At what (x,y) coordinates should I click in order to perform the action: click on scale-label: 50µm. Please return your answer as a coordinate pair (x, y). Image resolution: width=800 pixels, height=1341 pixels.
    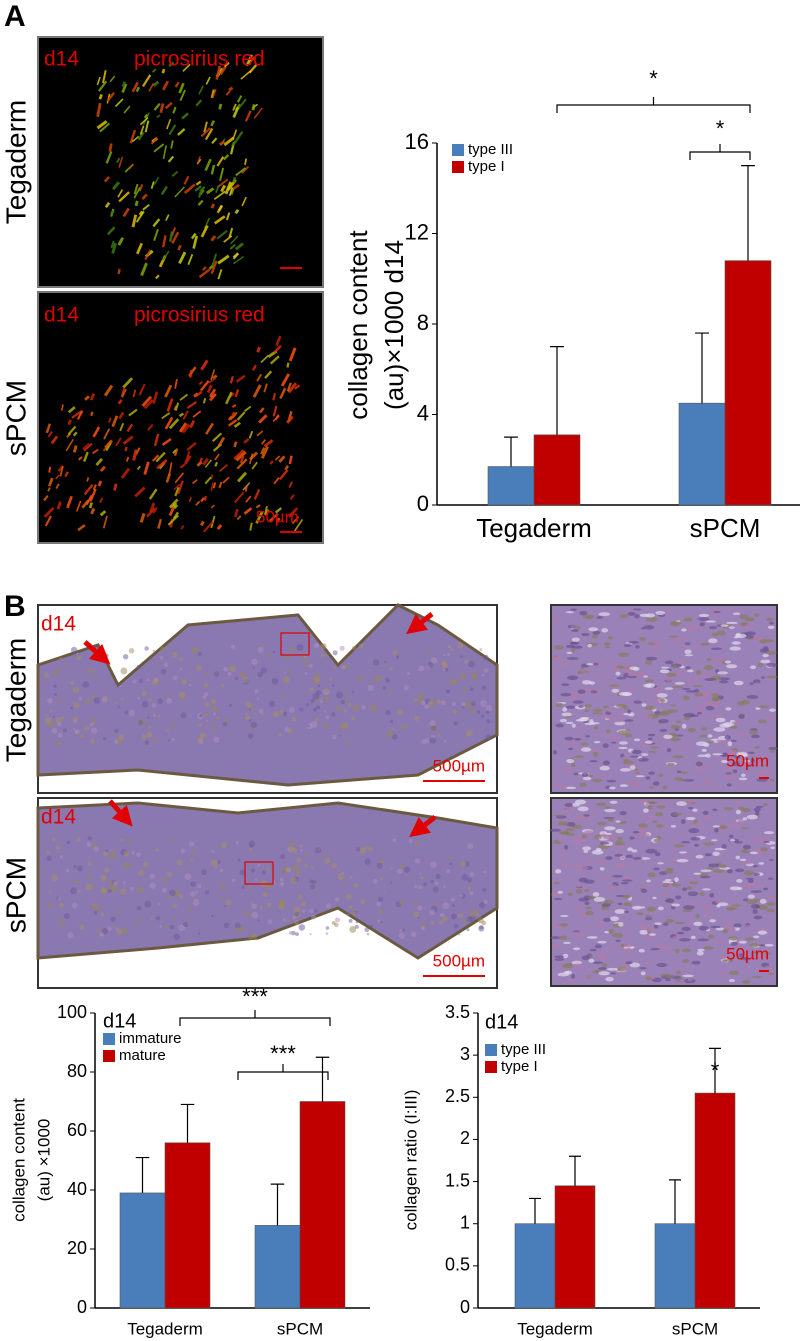
    Looking at the image, I should click on (747, 760).